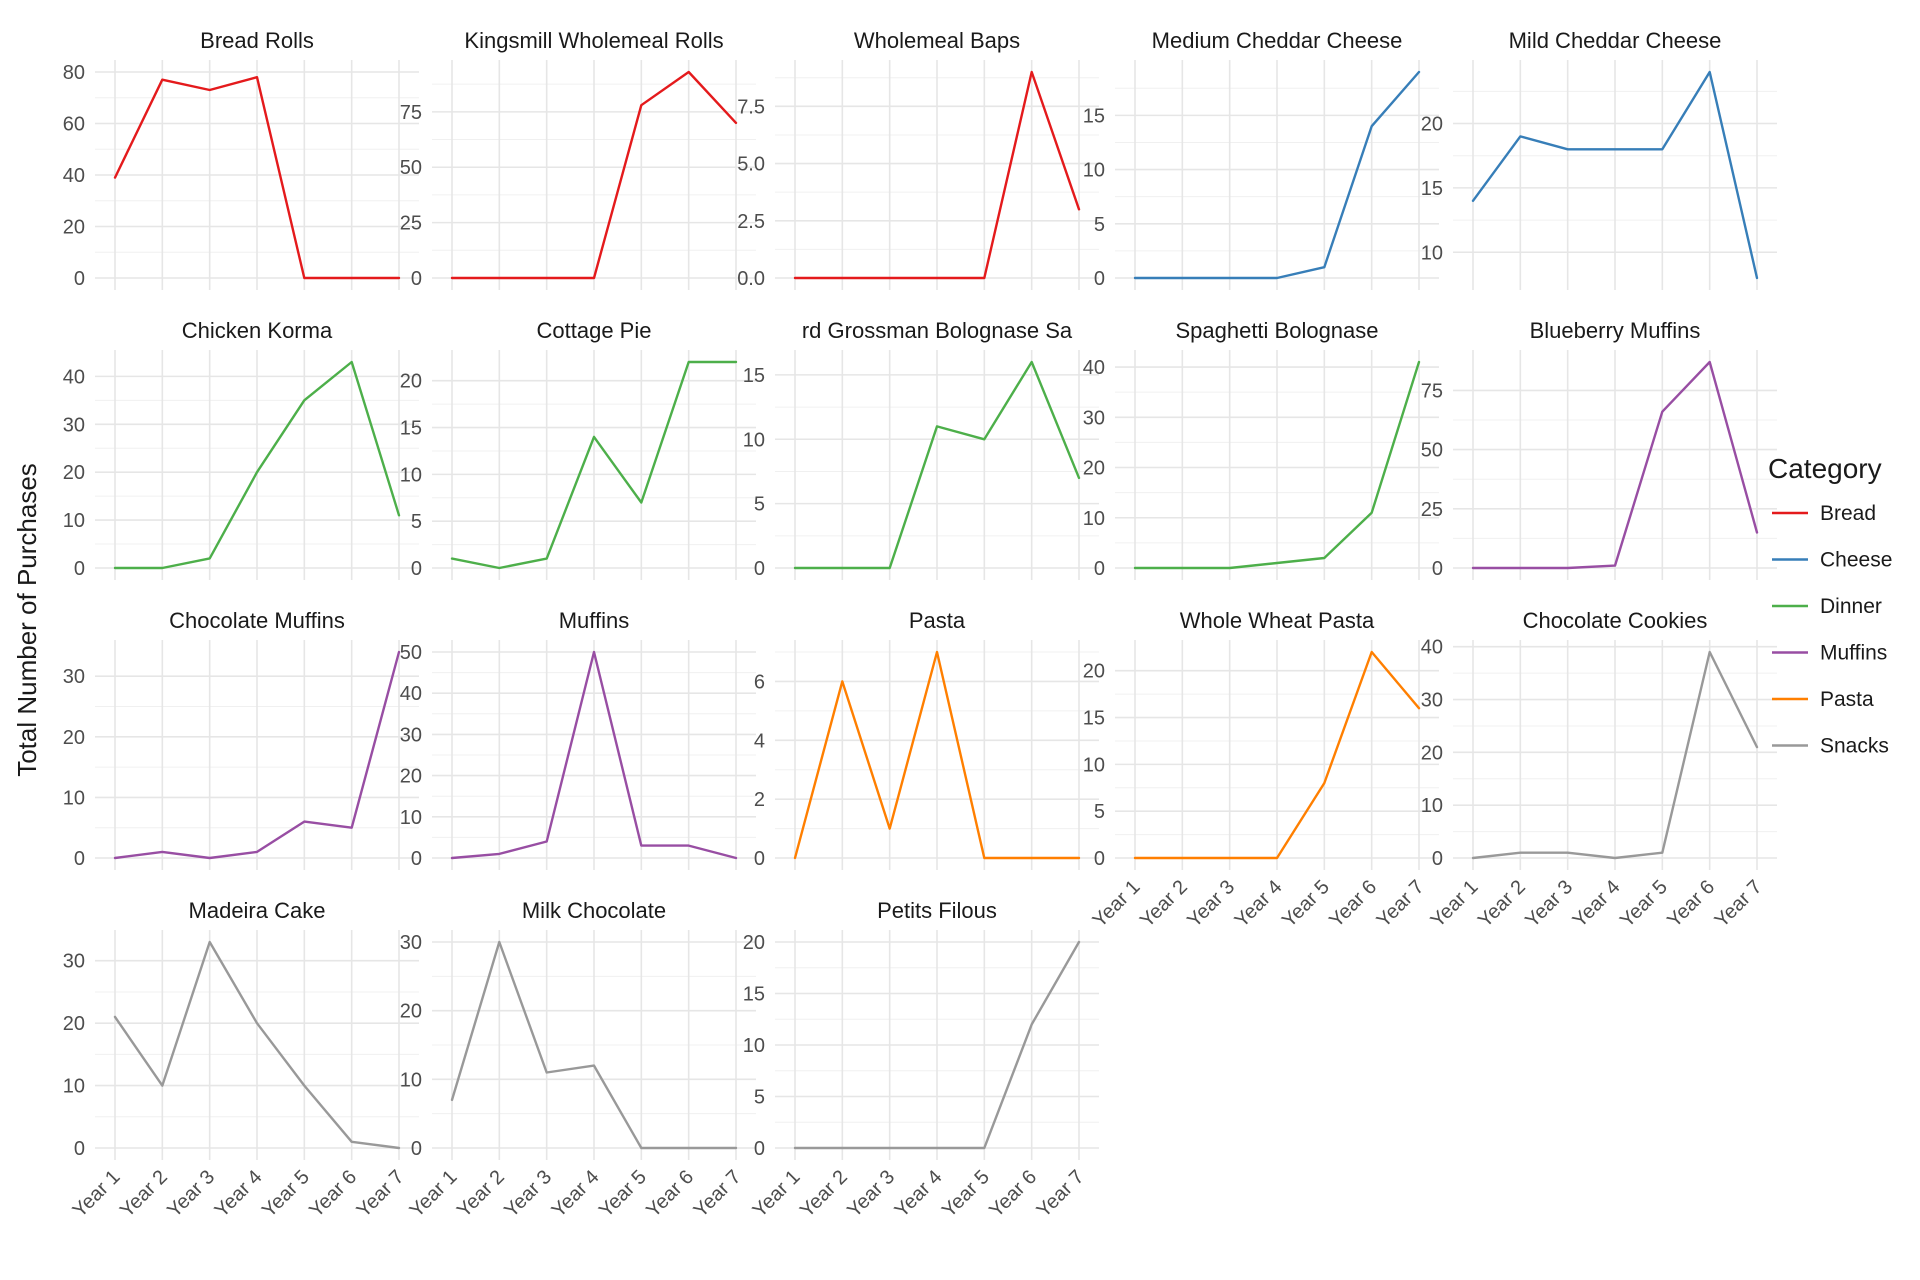 Image resolution: width=1920 pixels, height=1280 pixels. What do you see at coordinates (1277, 620) in the screenshot?
I see `panel-title: Whole Wheat Pasta` at bounding box center [1277, 620].